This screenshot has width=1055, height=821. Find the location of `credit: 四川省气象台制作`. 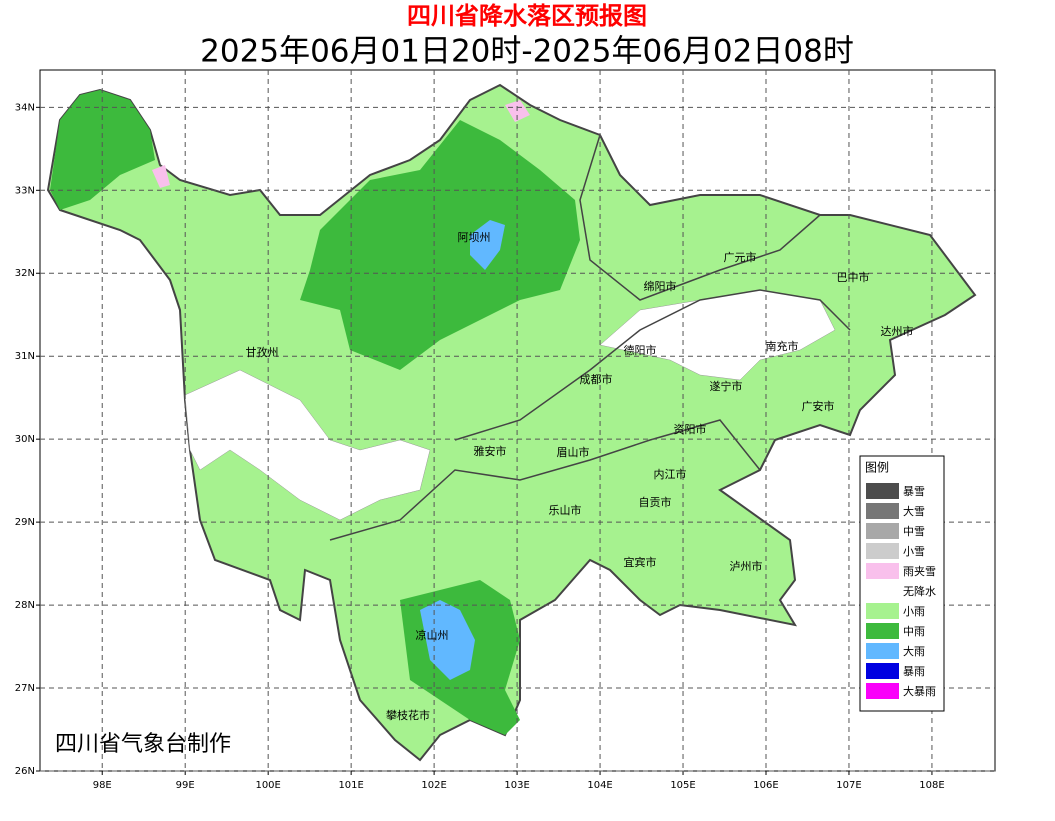

credit: 四川省气象台制作 is located at coordinates (143, 744).